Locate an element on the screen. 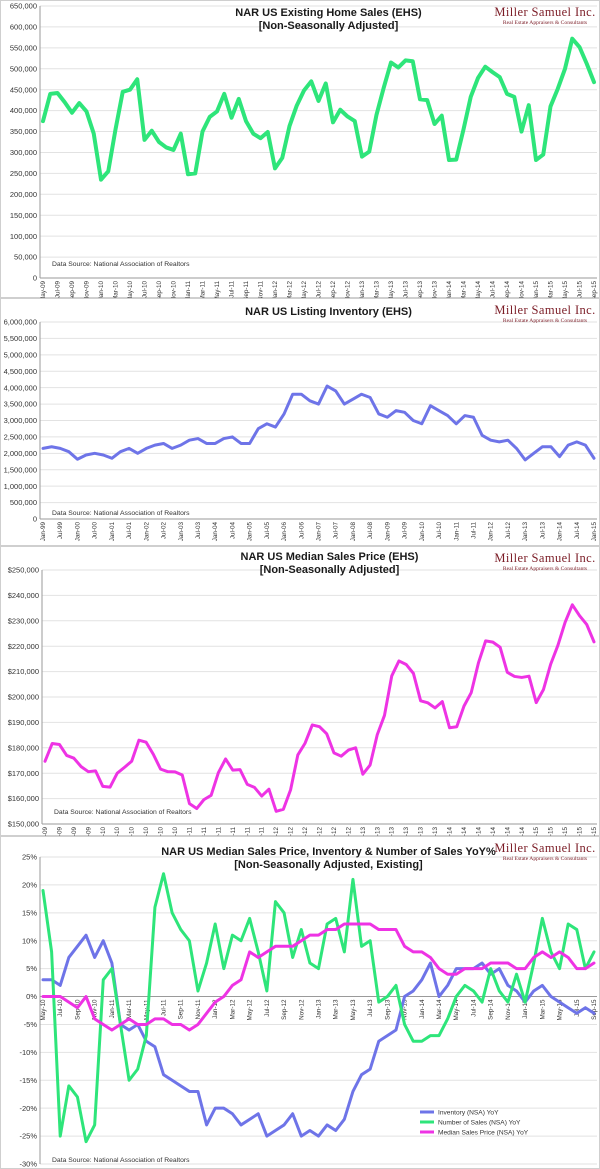 The width and height of the screenshot is (600, 1169). x-tick-label: Jan-02 is located at coordinates (146, 532).